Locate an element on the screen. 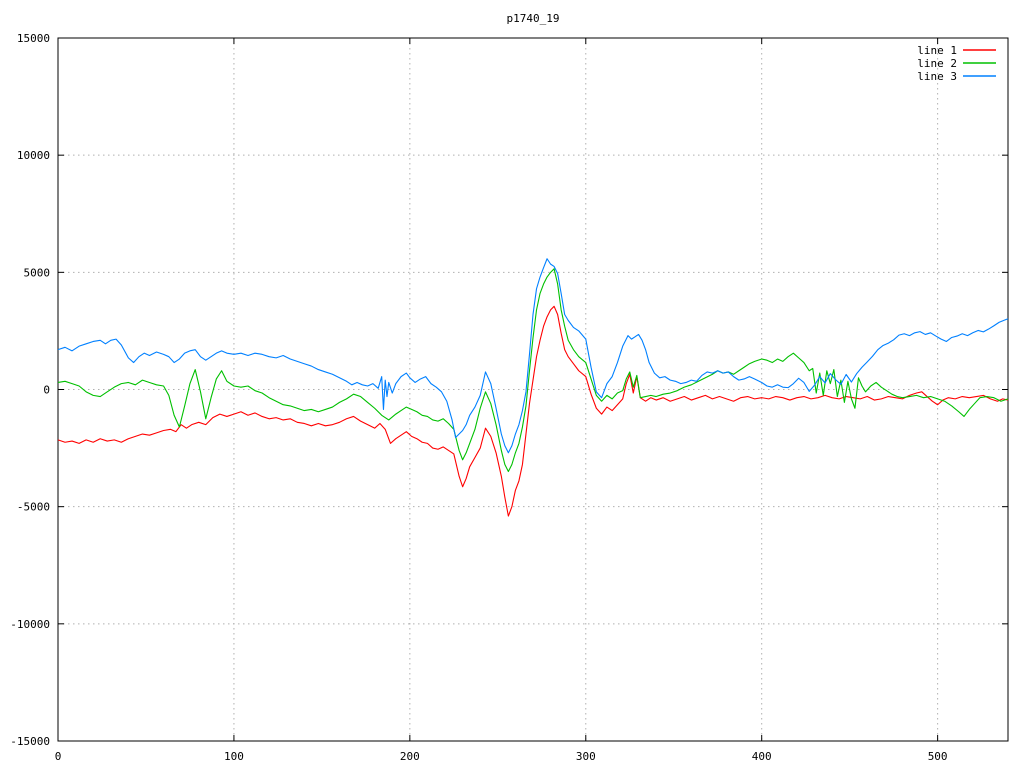 Image resolution: width=1024 pixels, height=772 pixels. x-tick-label: 300 is located at coordinates (586, 756).